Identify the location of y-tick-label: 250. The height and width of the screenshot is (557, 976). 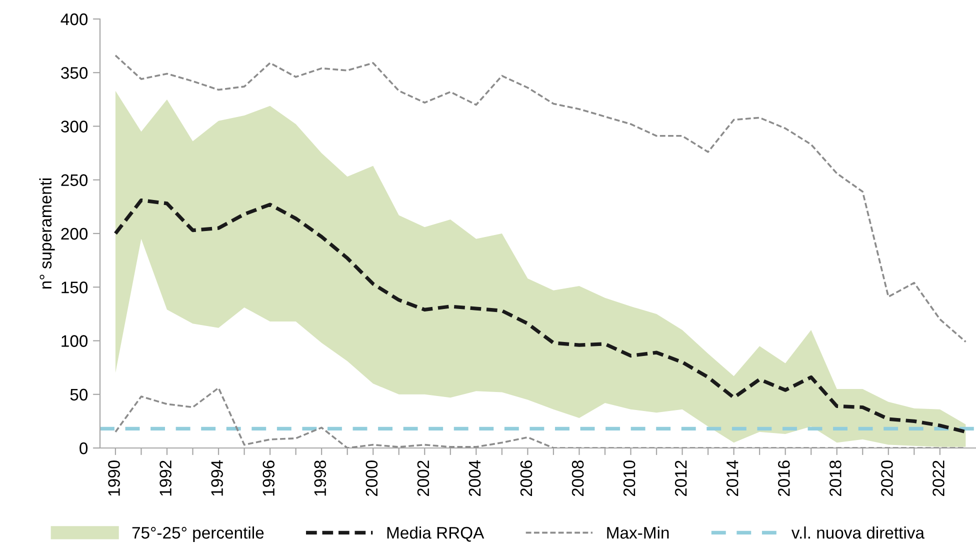
(74, 180).